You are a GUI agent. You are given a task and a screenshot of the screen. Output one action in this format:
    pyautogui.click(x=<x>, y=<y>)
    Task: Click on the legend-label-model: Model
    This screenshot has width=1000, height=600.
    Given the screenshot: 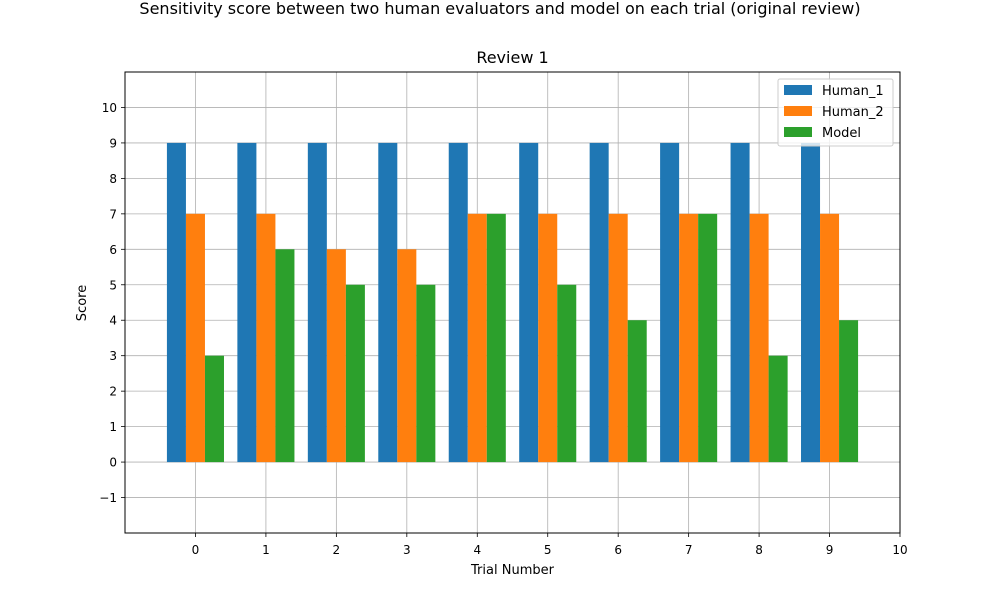 What is the action you would take?
    pyautogui.click(x=841, y=133)
    